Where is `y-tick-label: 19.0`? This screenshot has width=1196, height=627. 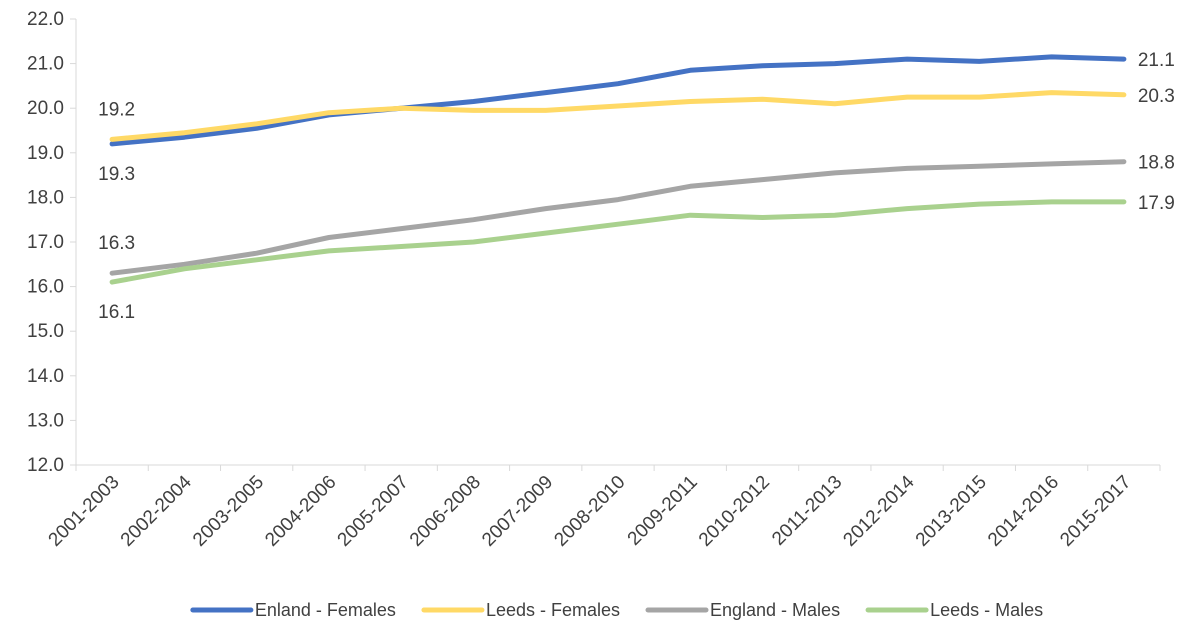
y-tick-label: 19.0 is located at coordinates (45, 153).